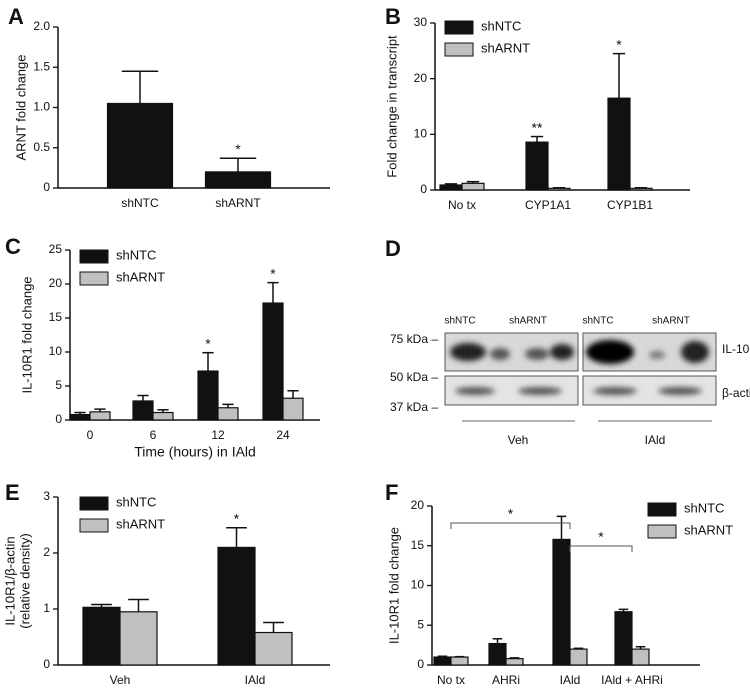  Describe the element at coordinates (56, 249) in the screenshot. I see `y-tick-label: 25` at that location.